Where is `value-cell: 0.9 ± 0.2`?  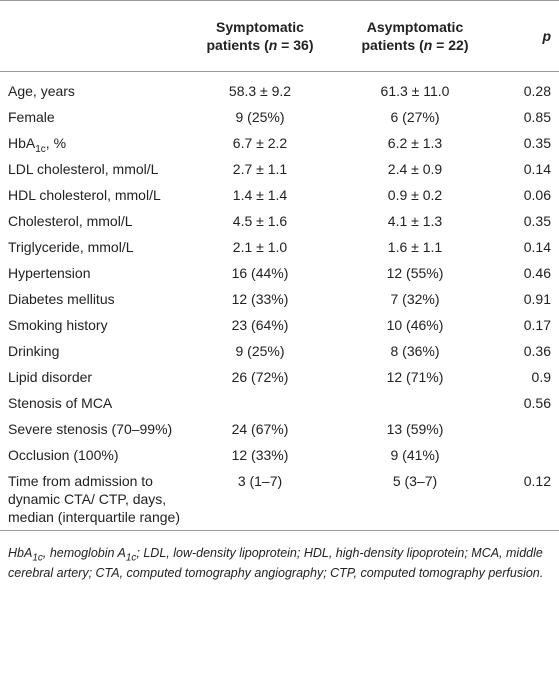
value-cell: 0.9 ± 0.2 is located at coordinates (415, 195).